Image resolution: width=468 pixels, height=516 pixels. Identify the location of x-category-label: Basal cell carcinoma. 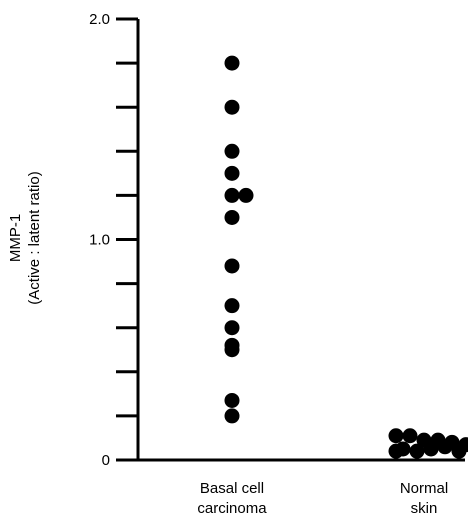
(232, 498).